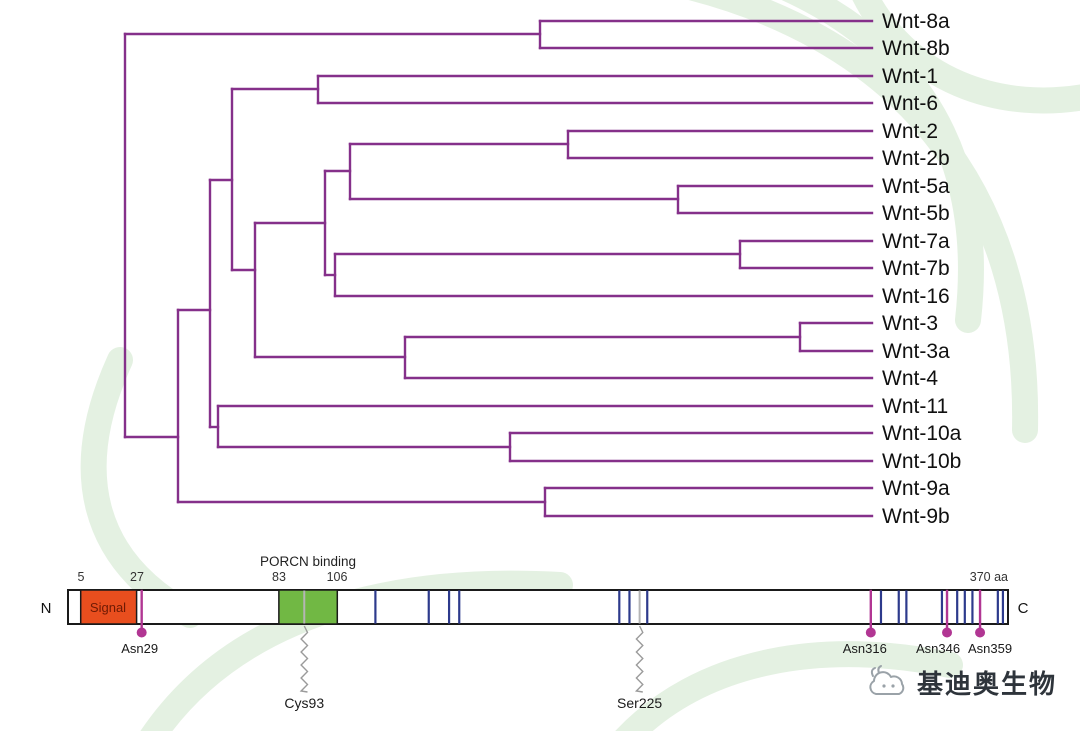 The width and height of the screenshot is (1080, 731). What do you see at coordinates (989, 577) in the screenshot?
I see `total-length-label: 370 aa` at bounding box center [989, 577].